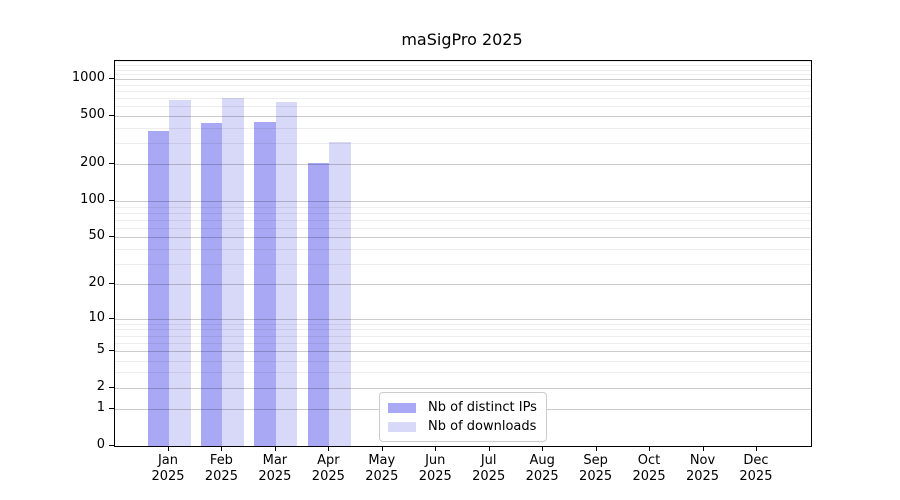 This screenshot has height=500, width=900. I want to click on bar-downloads-mar, so click(286, 274).